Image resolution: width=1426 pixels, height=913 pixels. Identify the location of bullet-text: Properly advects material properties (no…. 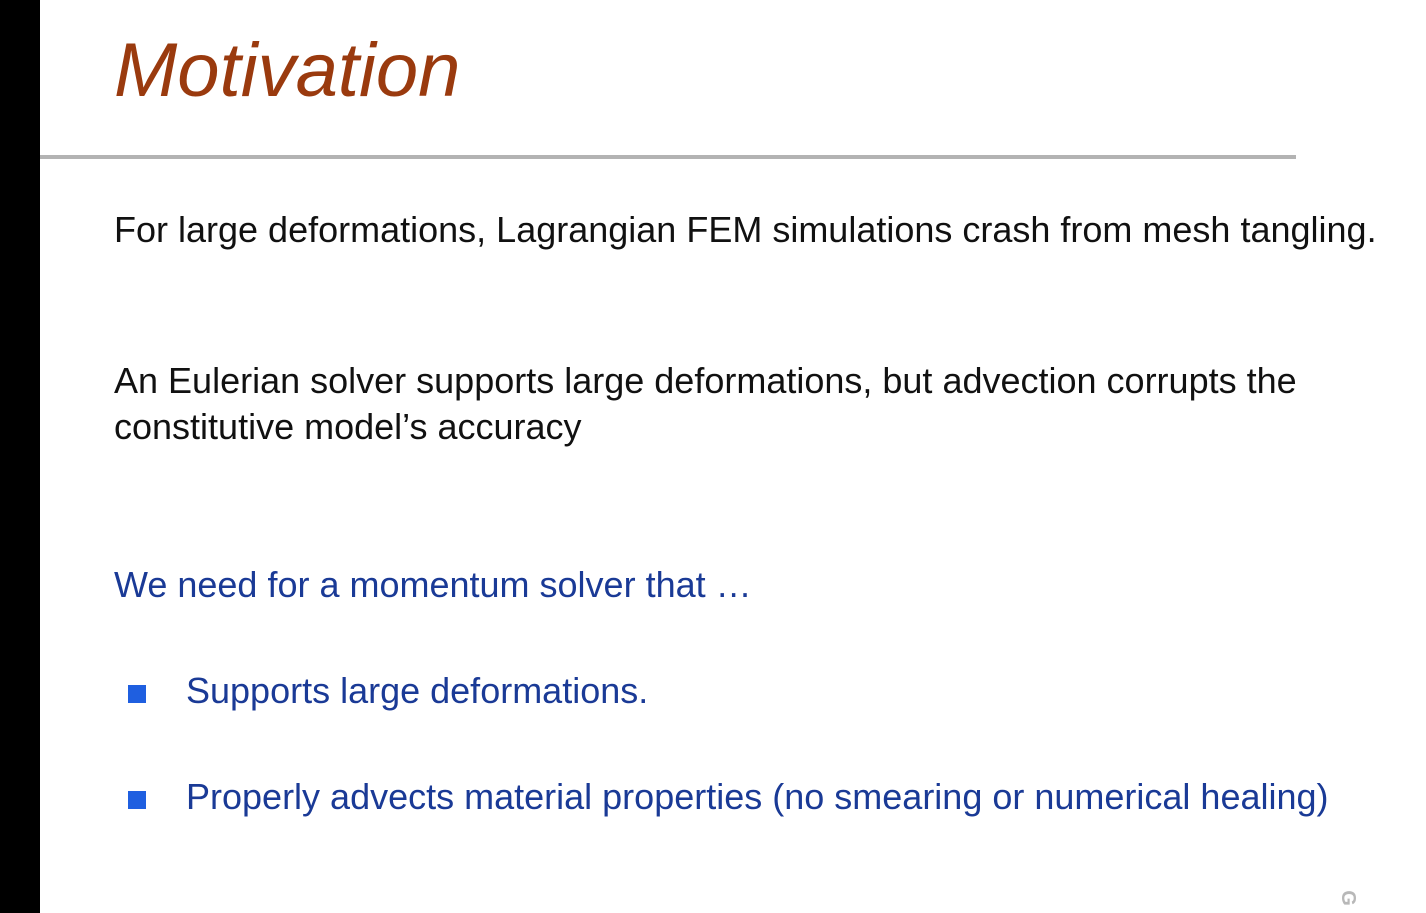
(757, 796).